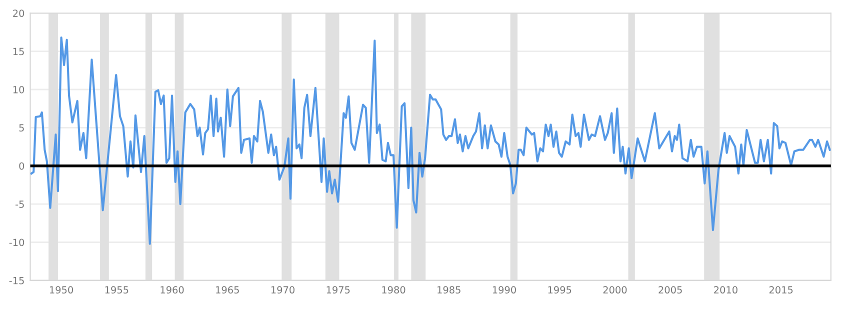 This screenshot has width=841, height=328. Describe the element at coordinates (16, 242) in the screenshot. I see `y-tick-label: -10` at that location.